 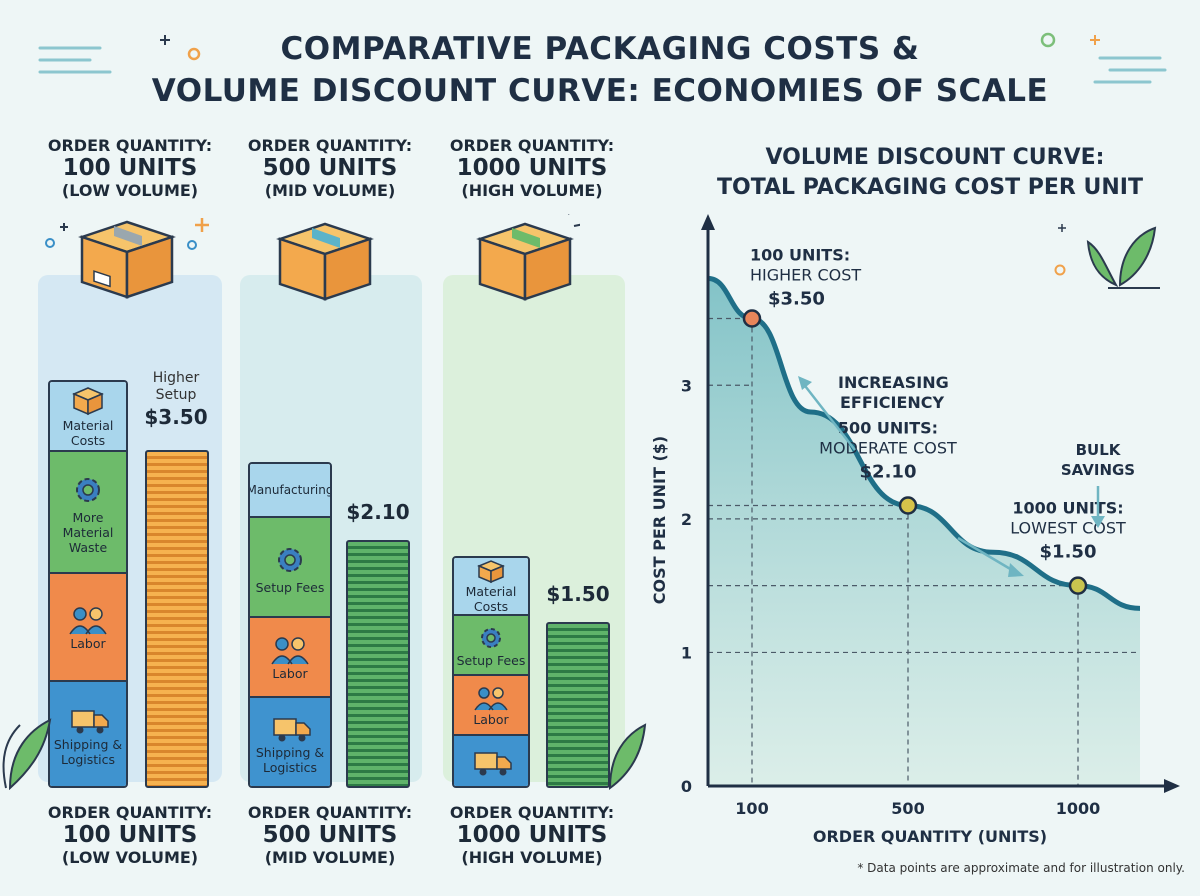 What do you see at coordinates (532, 168) in the screenshot?
I see `qty-label-top-1000: ORDER QUANTITY: 1000 UNITS (HIGH VOLUME)` at bounding box center [532, 168].